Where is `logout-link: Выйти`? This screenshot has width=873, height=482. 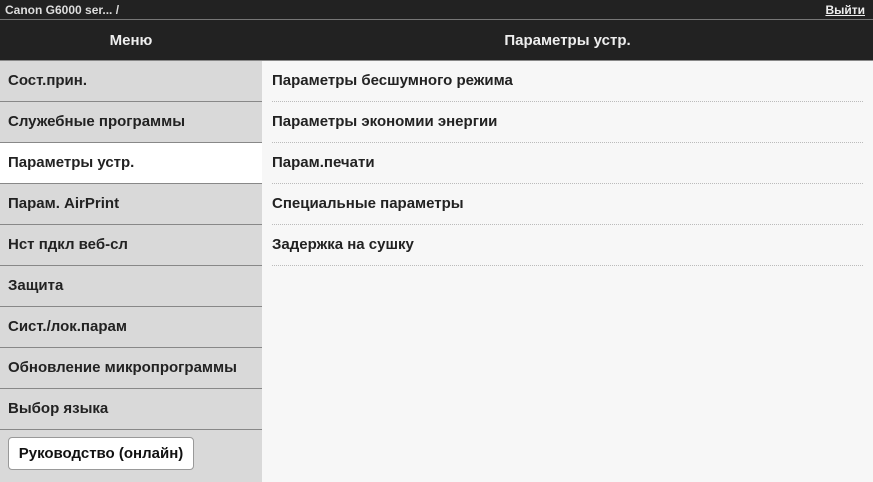 logout-link: Выйти is located at coordinates (845, 10).